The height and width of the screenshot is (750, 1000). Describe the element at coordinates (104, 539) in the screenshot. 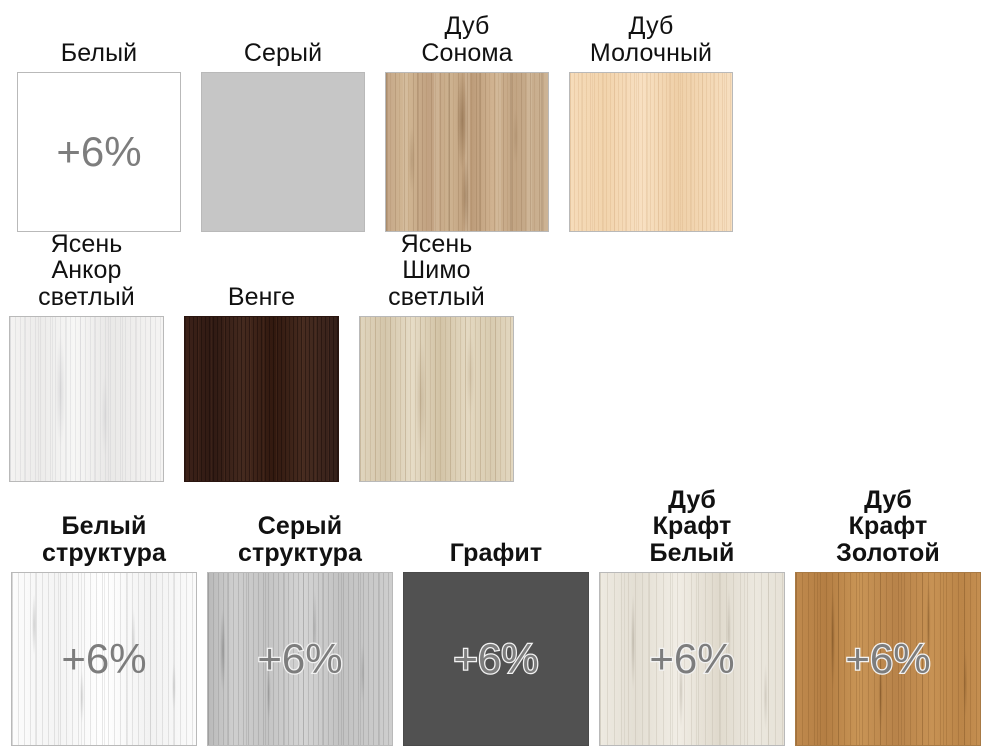

I see `swatch-label: Белый структура` at that location.